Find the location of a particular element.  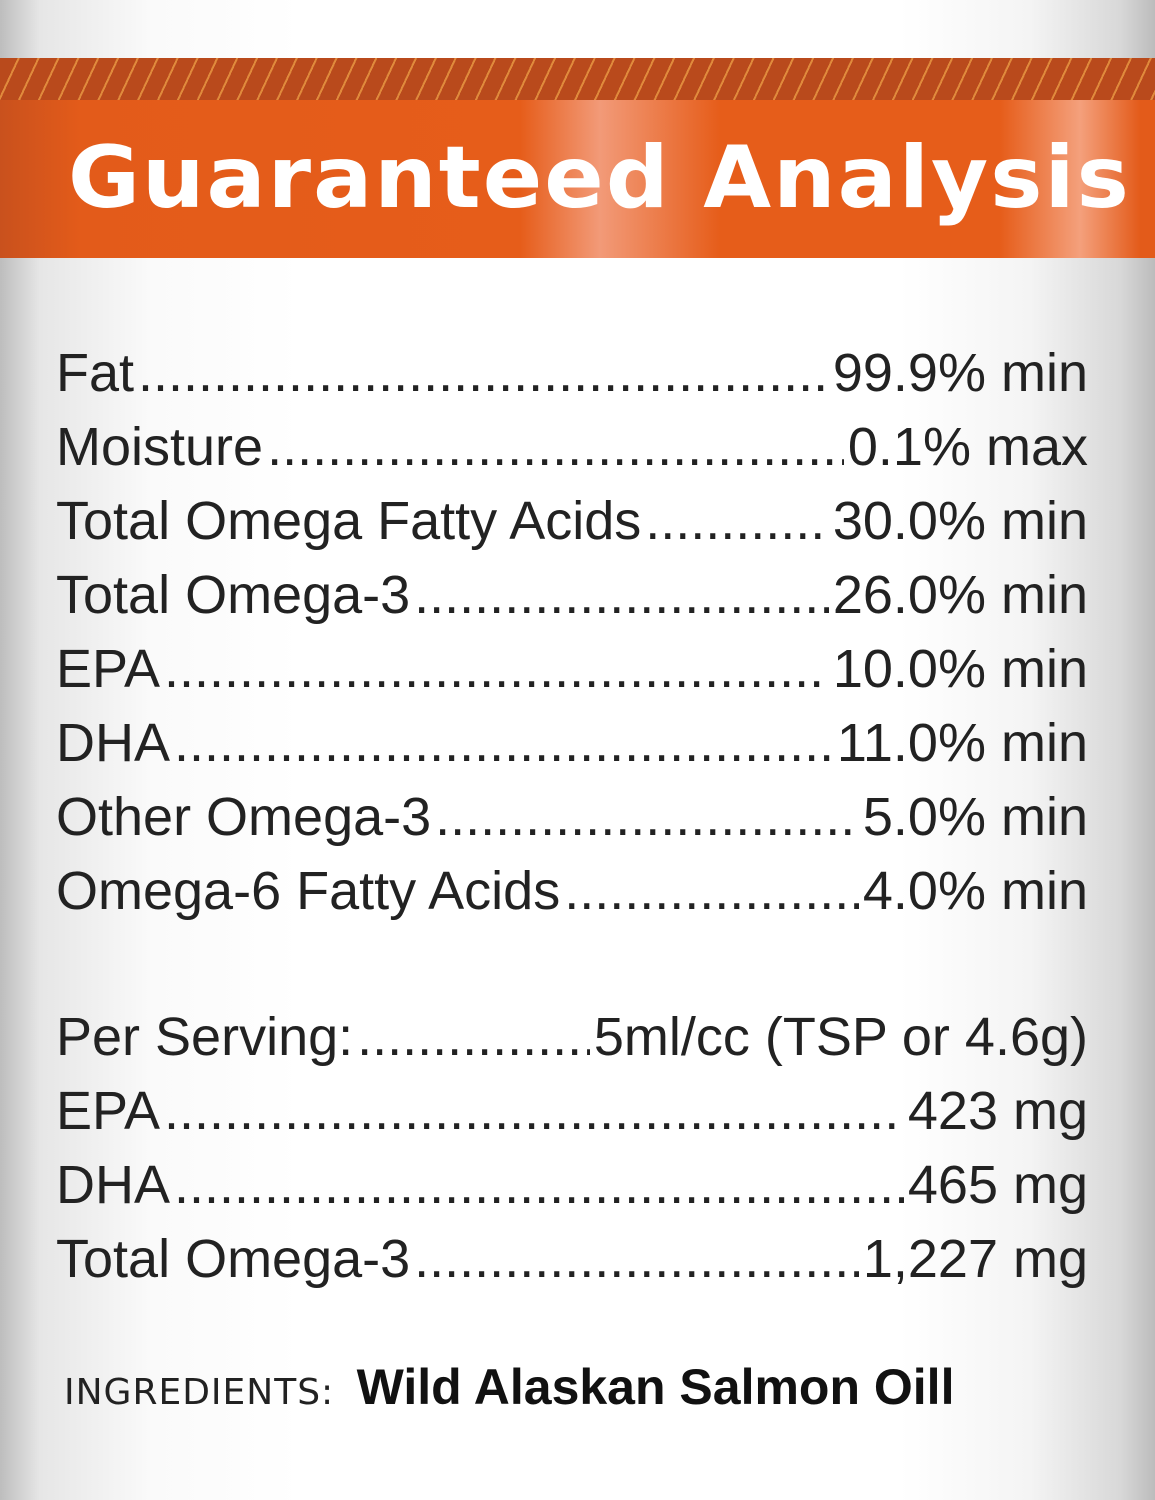

list-item: EPA 10.0% min is located at coordinates (572, 669).